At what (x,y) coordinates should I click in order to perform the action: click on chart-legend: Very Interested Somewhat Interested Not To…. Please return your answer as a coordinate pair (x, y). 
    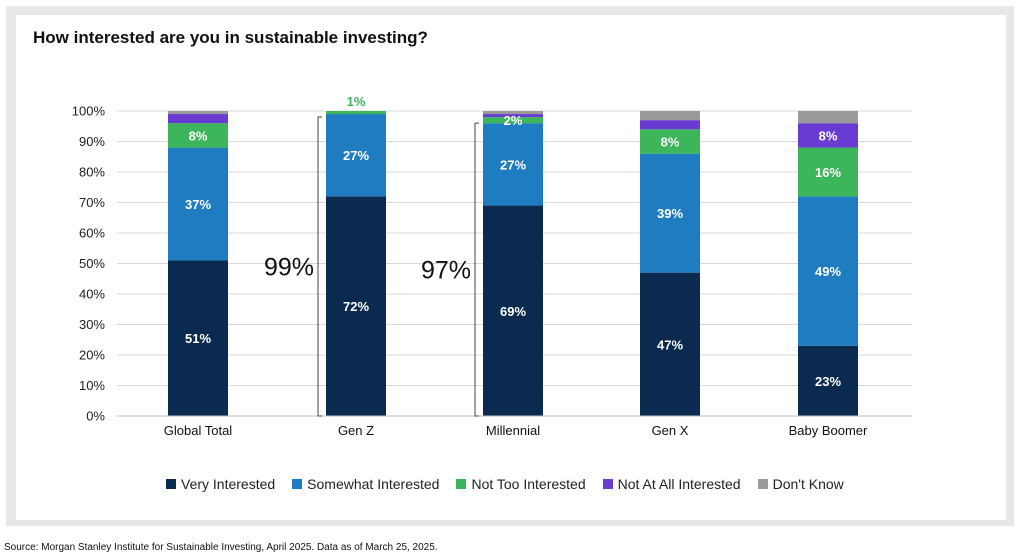
    Looking at the image, I should click on (513, 484).